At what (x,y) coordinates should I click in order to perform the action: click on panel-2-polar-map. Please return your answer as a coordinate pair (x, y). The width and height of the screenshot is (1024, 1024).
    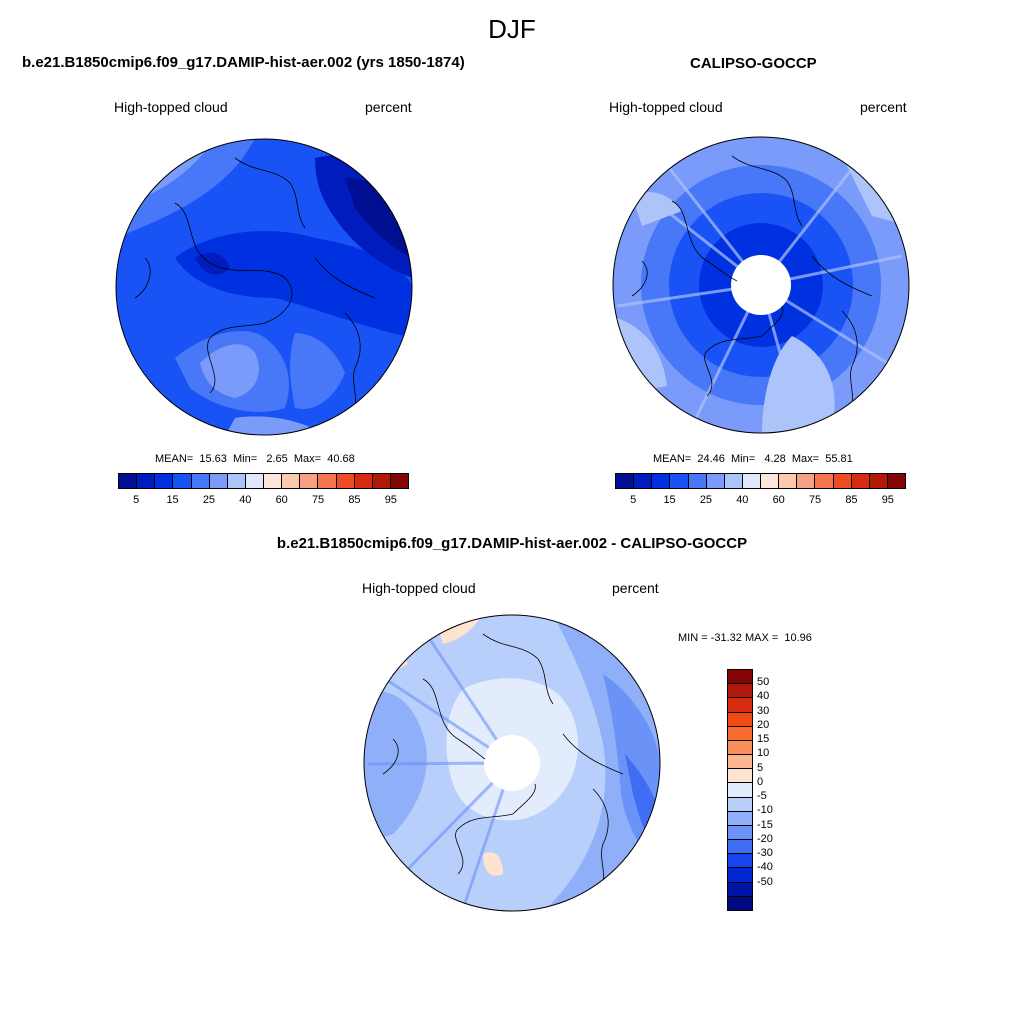
    Looking at the image, I should click on (761, 285).